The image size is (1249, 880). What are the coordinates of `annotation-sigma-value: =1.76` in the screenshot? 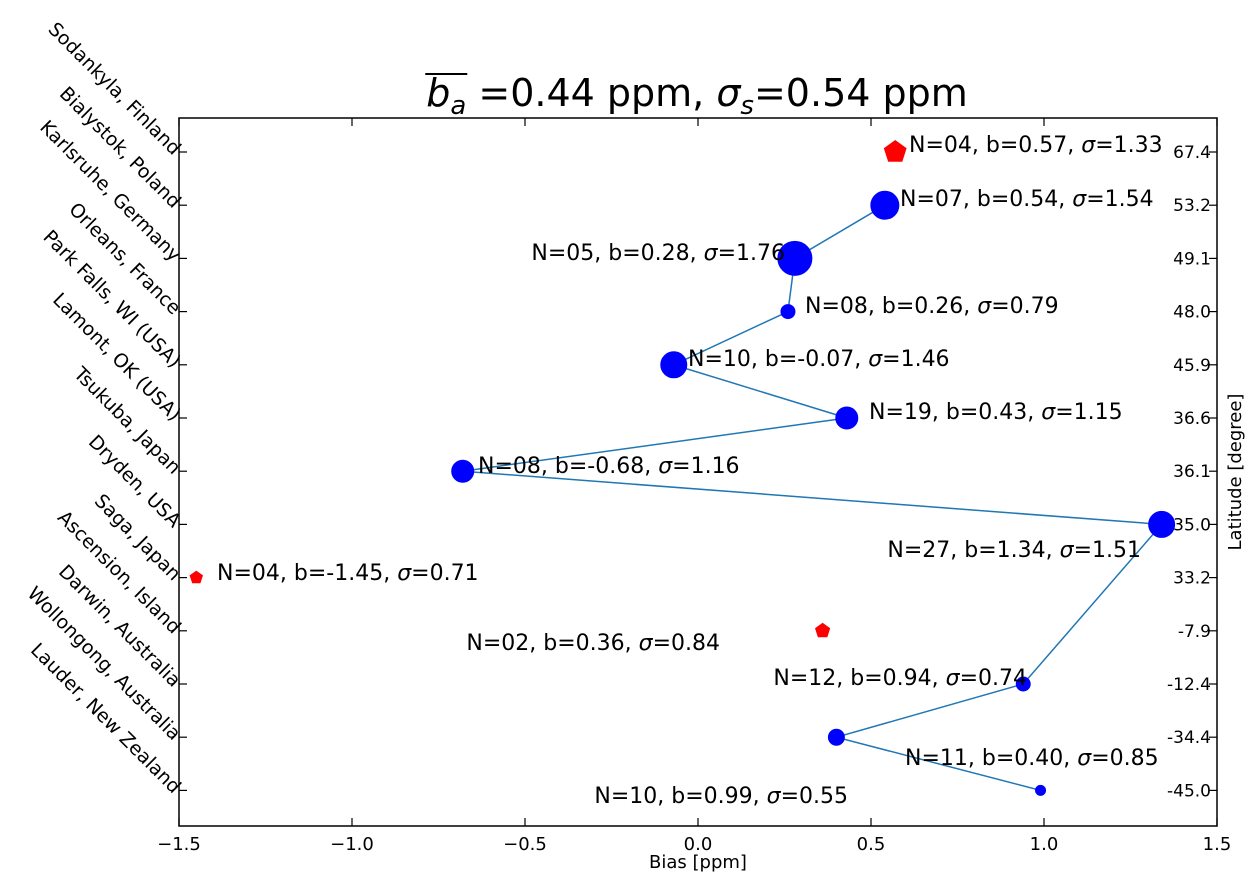 It's located at (751, 253).